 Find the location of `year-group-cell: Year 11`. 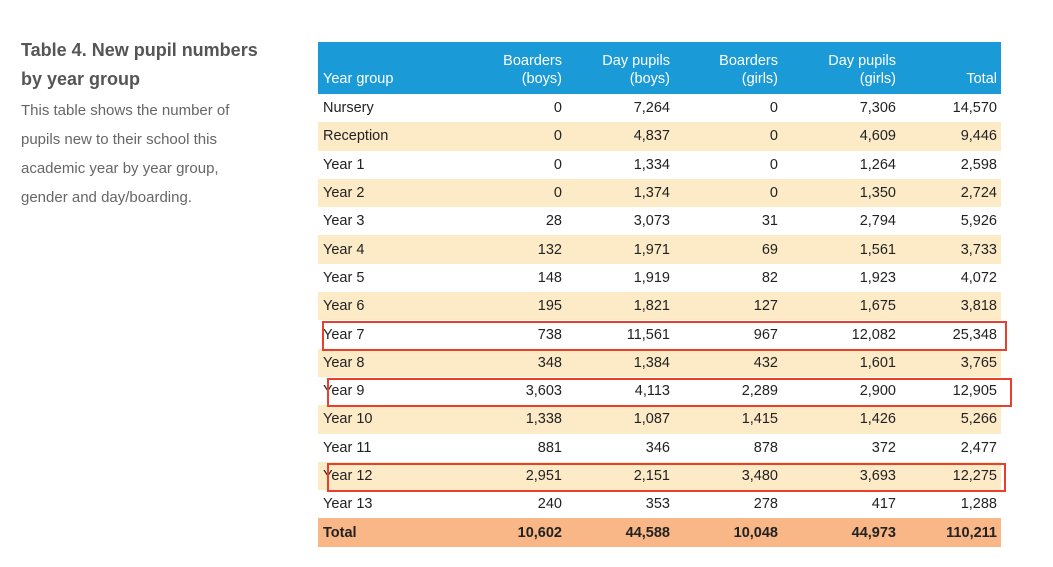

year-group-cell: Year 11 is located at coordinates (347, 447).